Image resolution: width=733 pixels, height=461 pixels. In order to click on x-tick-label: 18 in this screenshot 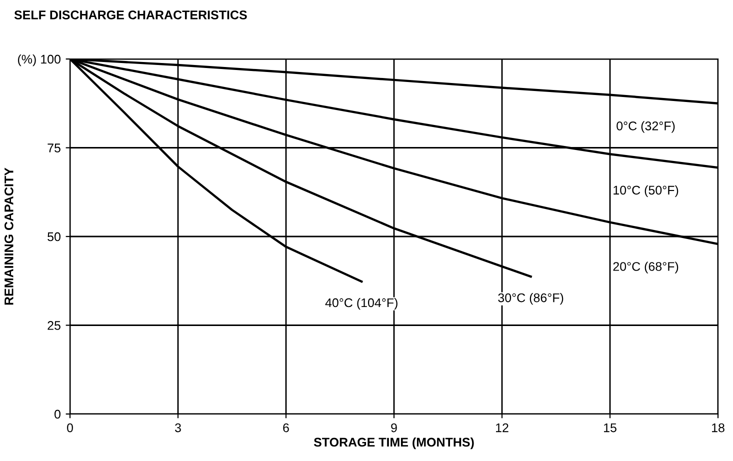, I will do `click(718, 427)`.